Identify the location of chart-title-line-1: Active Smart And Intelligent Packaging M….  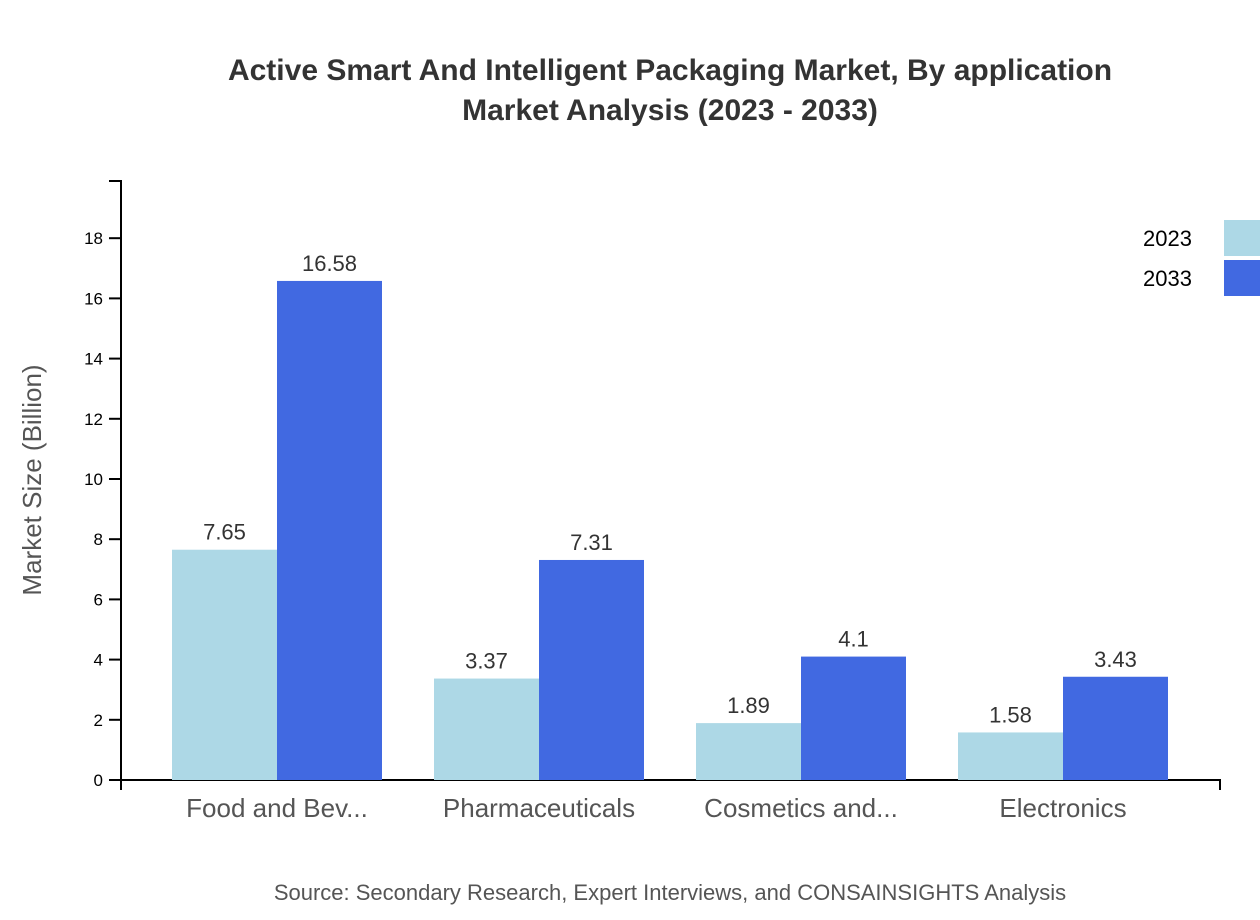
(670, 70).